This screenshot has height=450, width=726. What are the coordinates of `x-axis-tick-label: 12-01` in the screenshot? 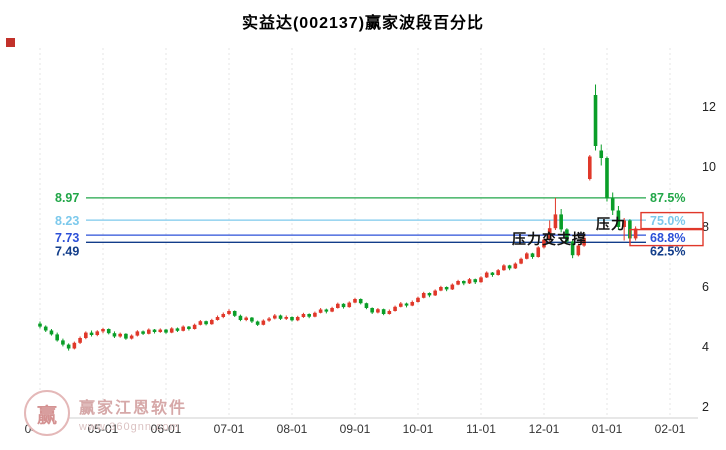 It's located at (544, 429).